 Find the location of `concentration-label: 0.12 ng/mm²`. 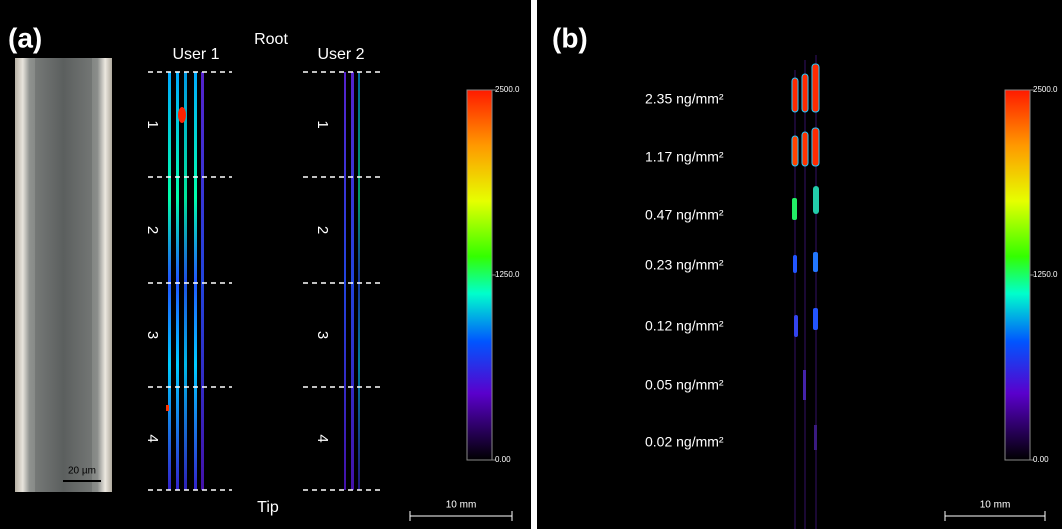

concentration-label: 0.12 ng/mm² is located at coordinates (684, 326).